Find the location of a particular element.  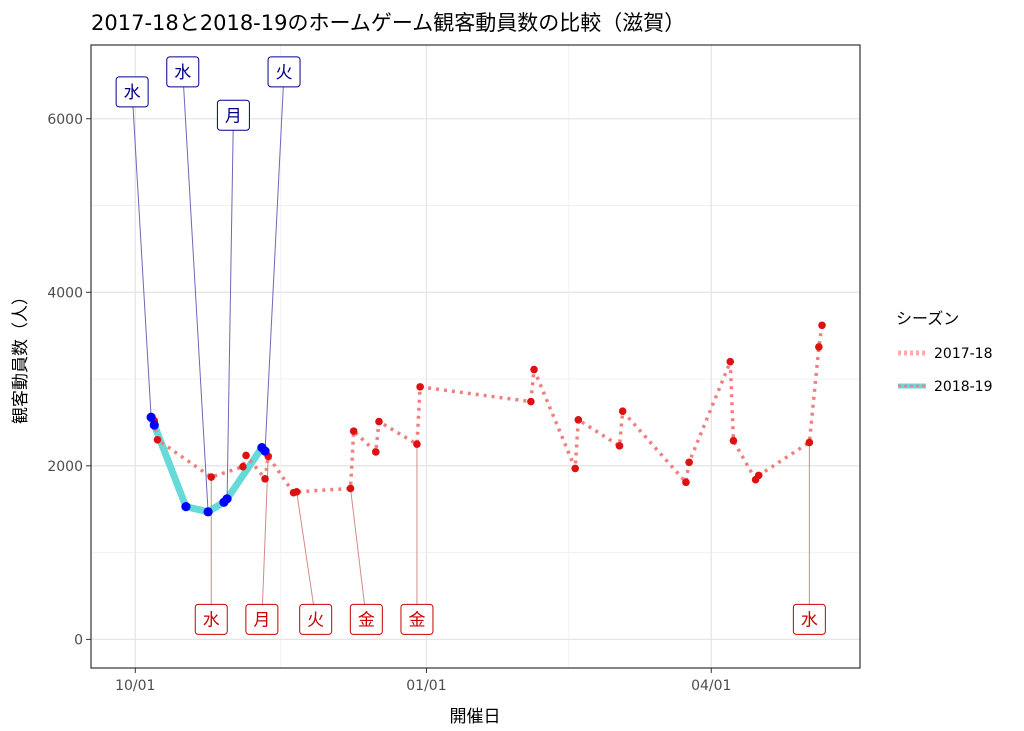

chart-title: 2017-18と2018-19のホームゲーム観客動員数の比較（滋賀） is located at coordinates (388, 23).